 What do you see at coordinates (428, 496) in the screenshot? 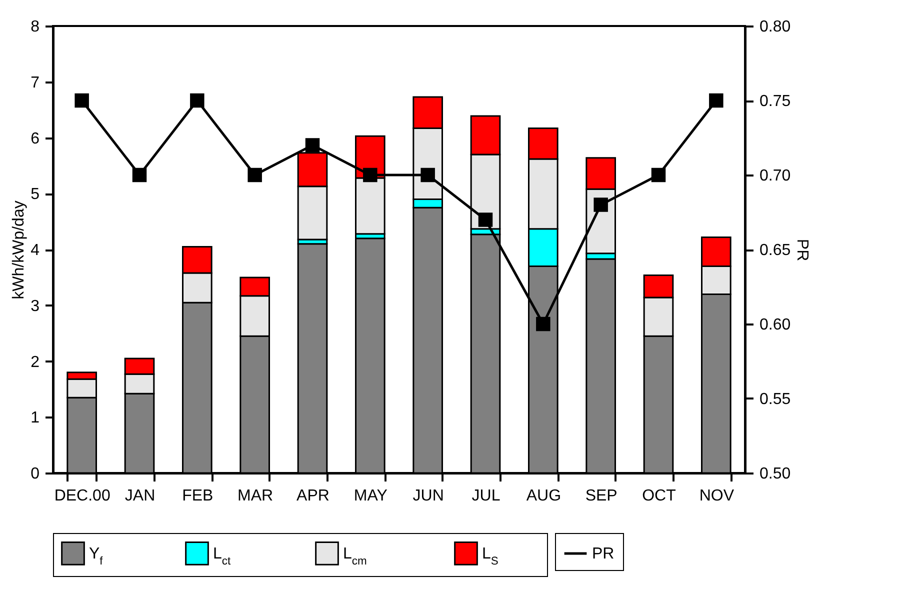
I see `x-tick-label: JUN` at bounding box center [428, 496].